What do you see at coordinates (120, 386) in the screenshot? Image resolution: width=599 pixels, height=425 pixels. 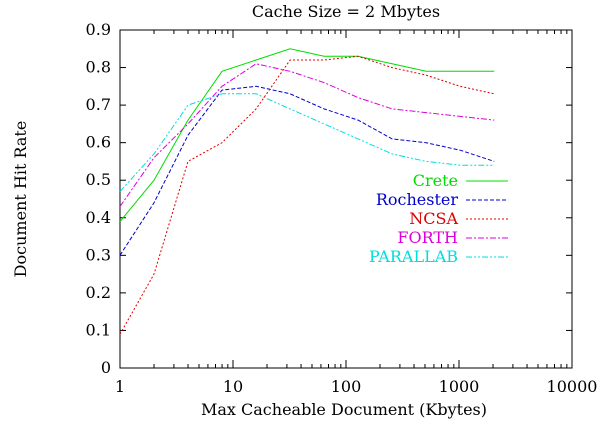 I see `x-tick-label: 1` at bounding box center [120, 386].